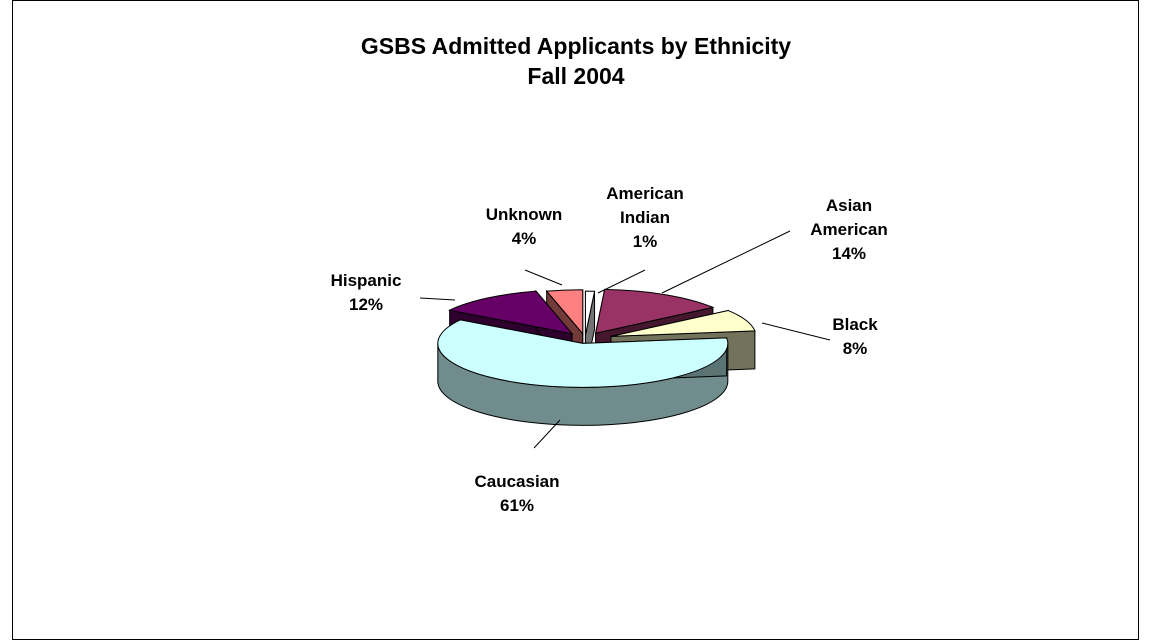  Describe the element at coordinates (645, 241) in the screenshot. I see `data-label-value: 1%` at that location.